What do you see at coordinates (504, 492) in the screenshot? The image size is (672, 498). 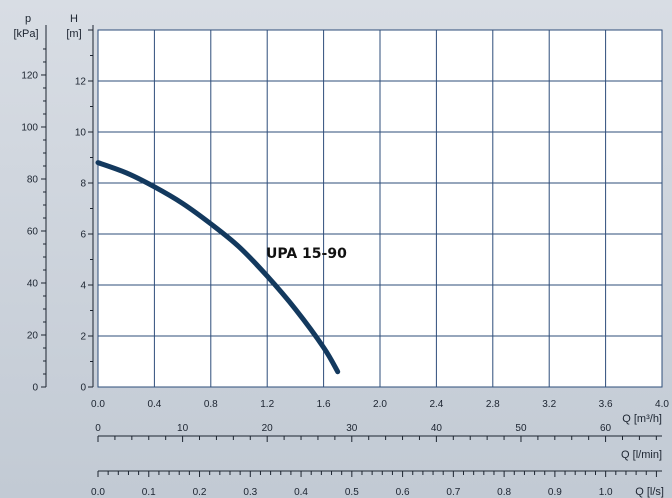 I see `ls-tick-label: 0.8` at bounding box center [504, 492].